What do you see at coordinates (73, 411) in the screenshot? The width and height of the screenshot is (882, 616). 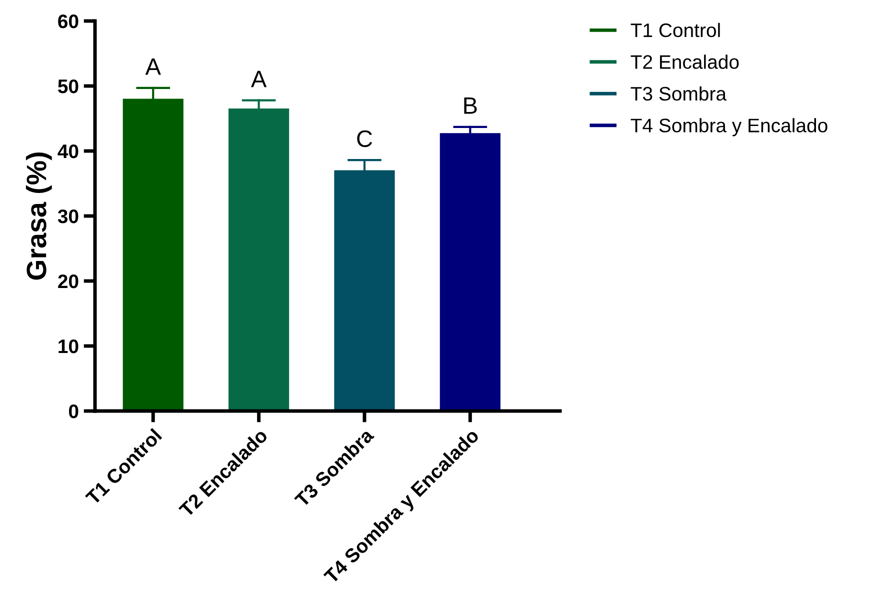 I see `y-tick-label: 0` at bounding box center [73, 411].